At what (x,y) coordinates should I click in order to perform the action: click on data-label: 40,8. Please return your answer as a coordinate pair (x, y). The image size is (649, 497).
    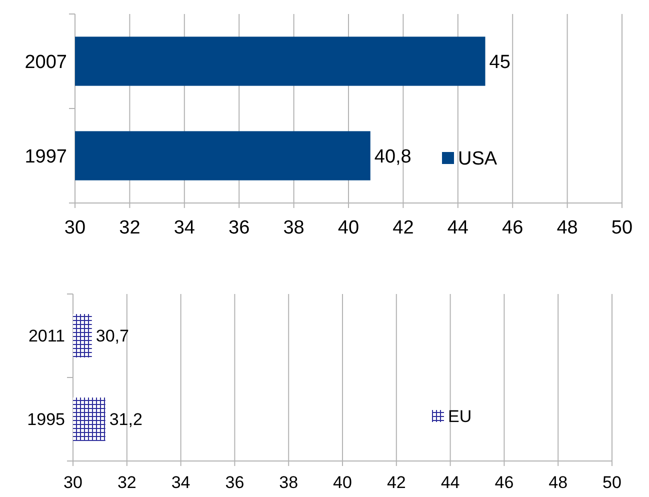
    Looking at the image, I should click on (393, 157).